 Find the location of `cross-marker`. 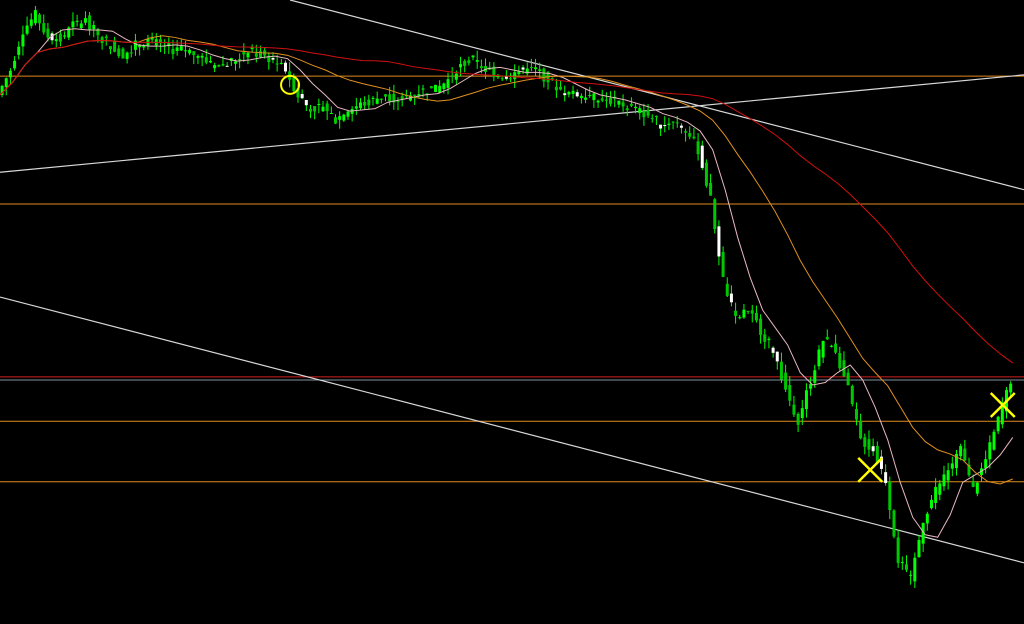

cross-marker is located at coordinates (870, 469).